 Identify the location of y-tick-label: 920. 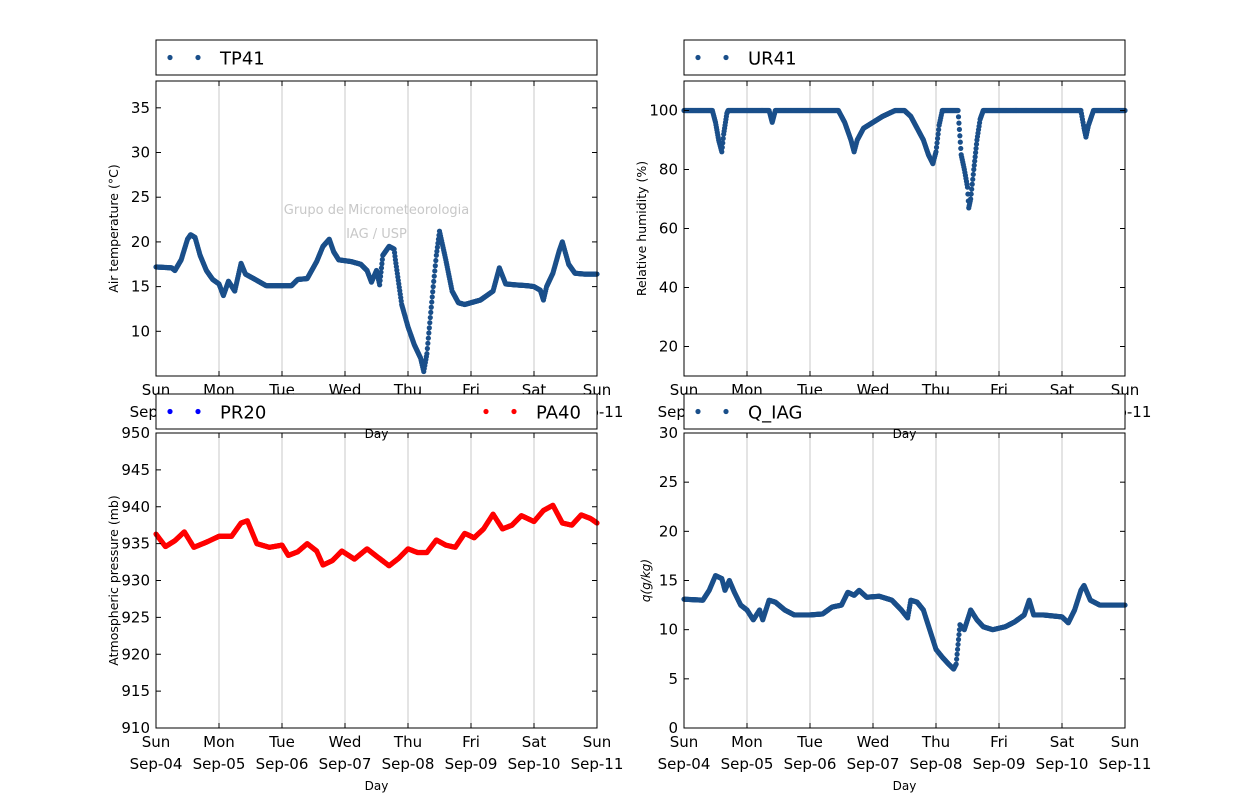
(135, 654).